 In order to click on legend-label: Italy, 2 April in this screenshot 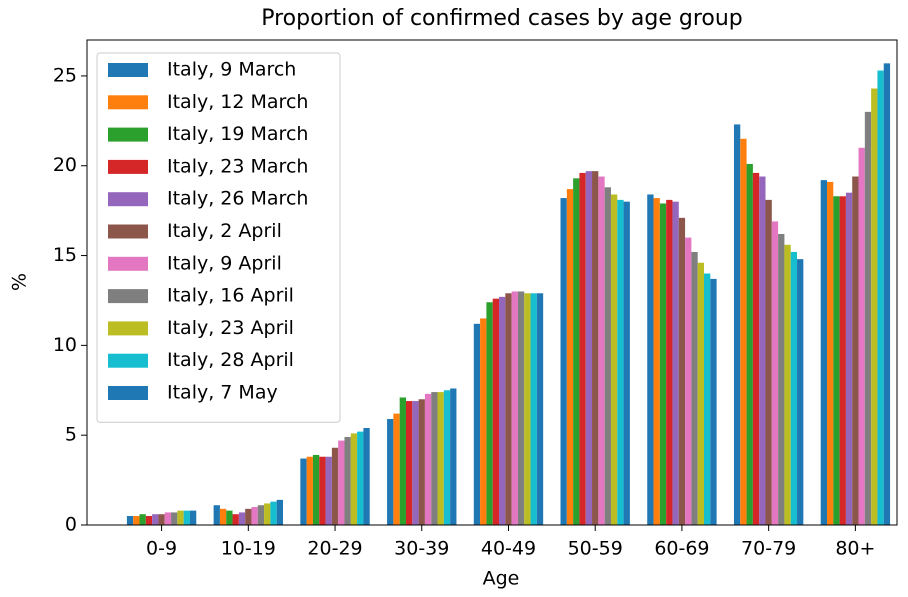, I will do `click(224, 231)`.